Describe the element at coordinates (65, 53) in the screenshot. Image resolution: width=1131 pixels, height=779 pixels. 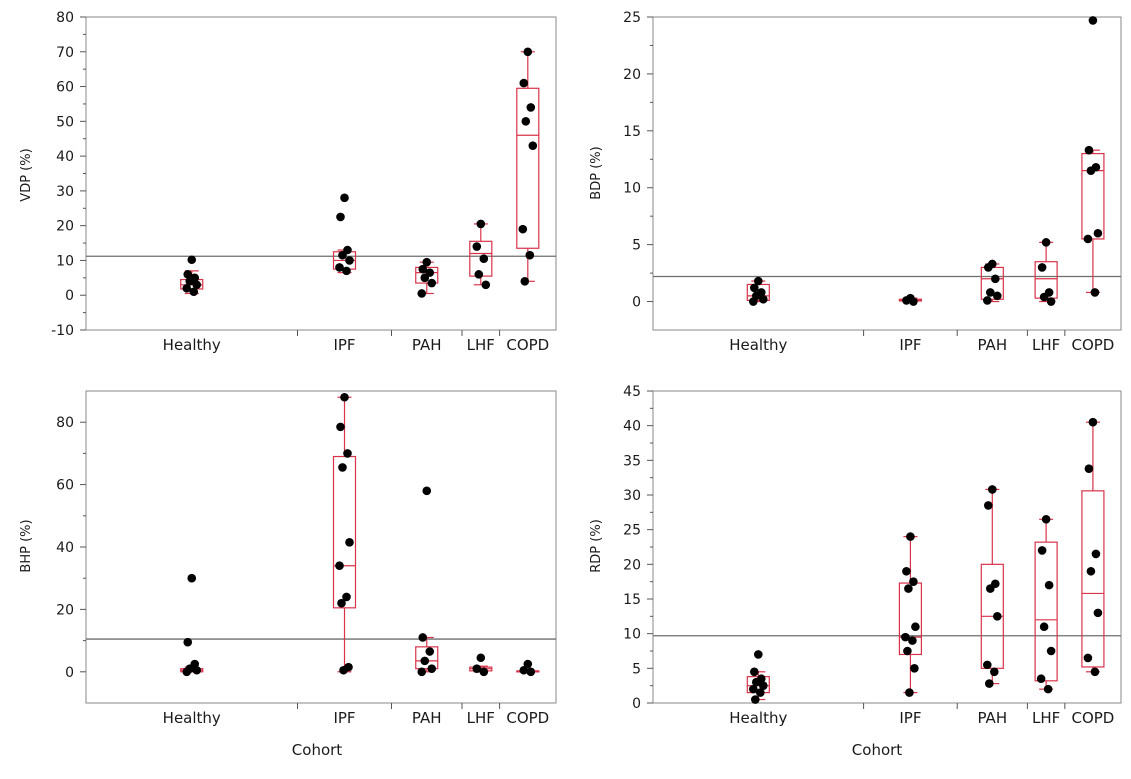
I see `y-tick-label: 70` at that location.